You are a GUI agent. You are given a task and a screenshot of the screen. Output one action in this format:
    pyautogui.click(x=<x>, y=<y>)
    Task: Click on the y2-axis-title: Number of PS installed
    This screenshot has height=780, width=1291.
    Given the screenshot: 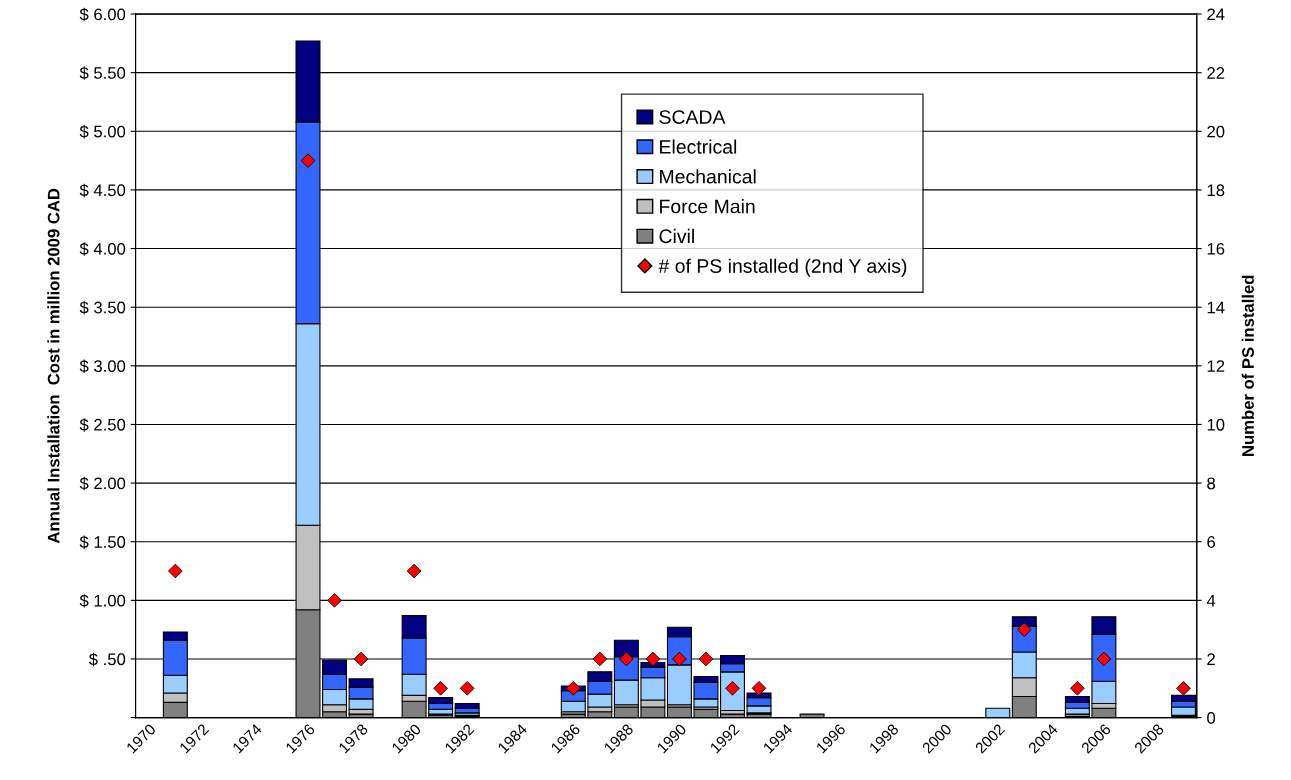 What is the action you would take?
    pyautogui.click(x=1247, y=365)
    